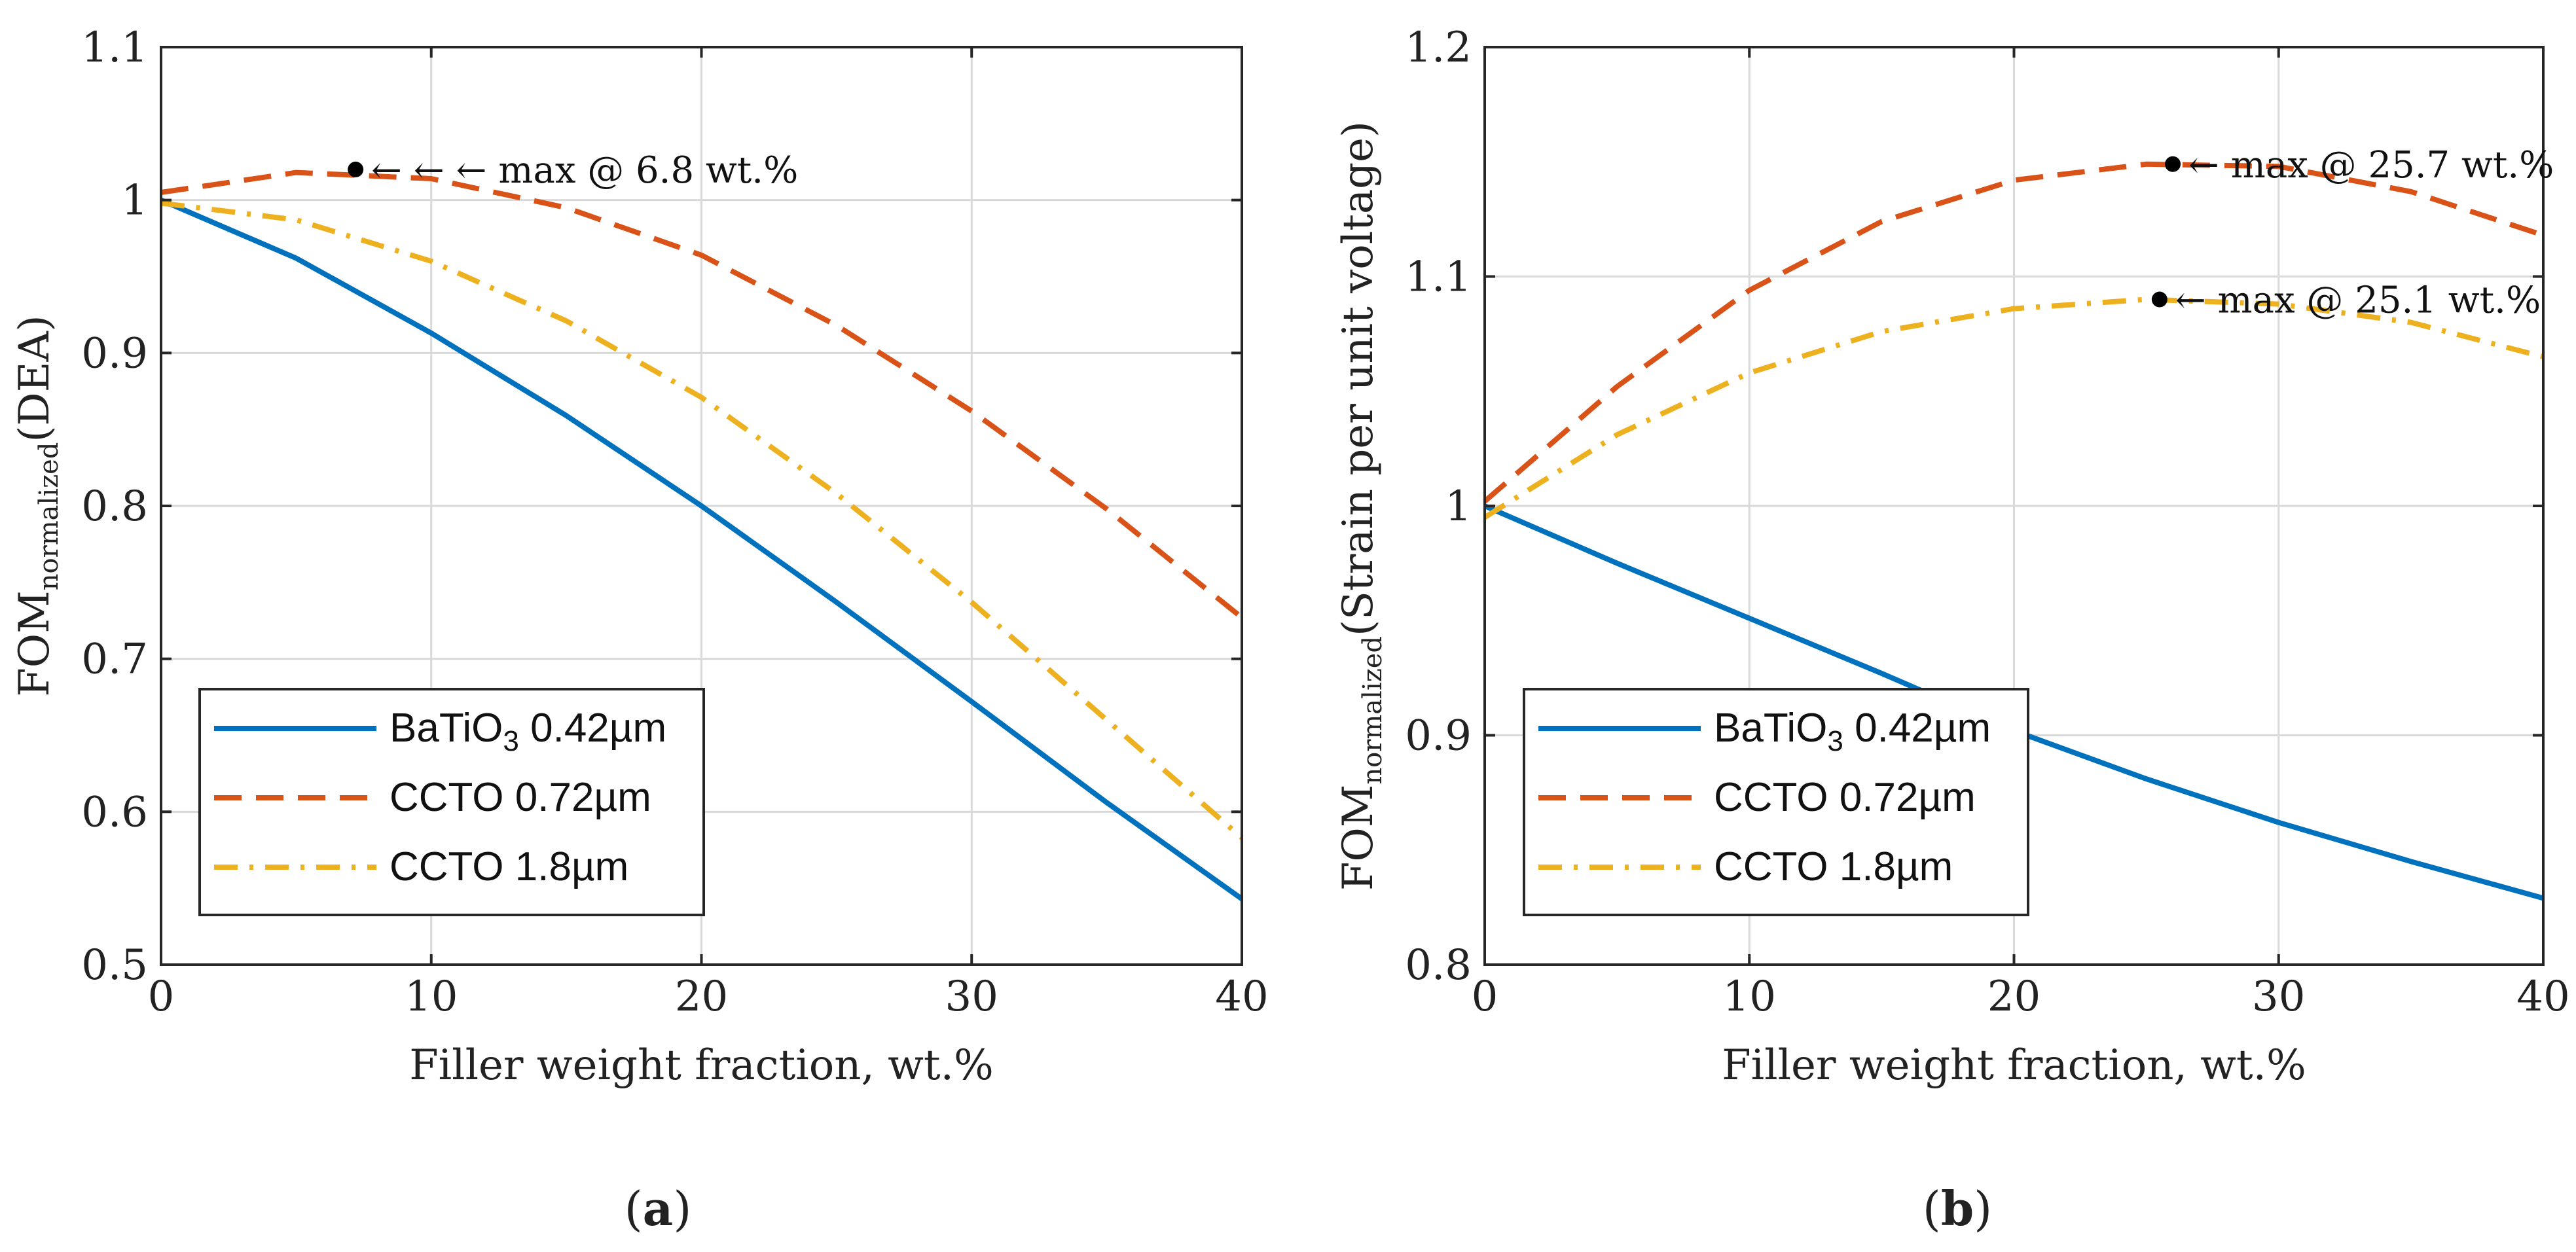  Describe the element at coordinates (114, 812) in the screenshot. I see `y-tick-label: 0.6` at that location.